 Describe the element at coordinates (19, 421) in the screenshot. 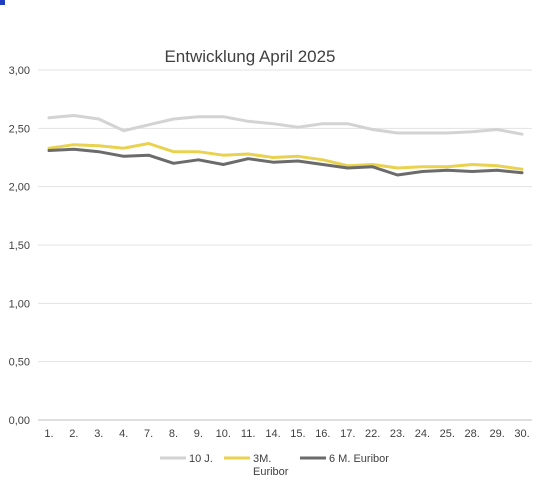

I see `y-tick-label: 0,00` at that location.